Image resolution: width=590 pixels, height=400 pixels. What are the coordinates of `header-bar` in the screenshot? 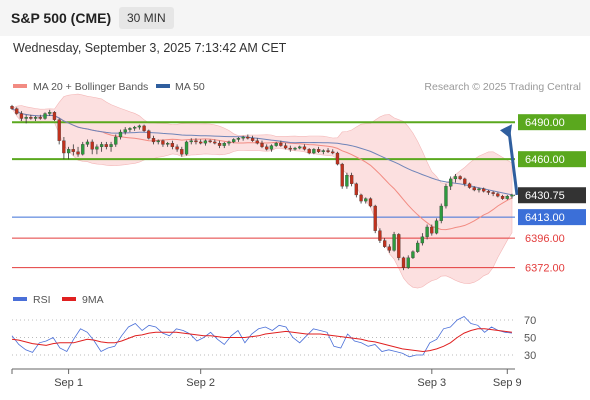 It's located at (295, 18).